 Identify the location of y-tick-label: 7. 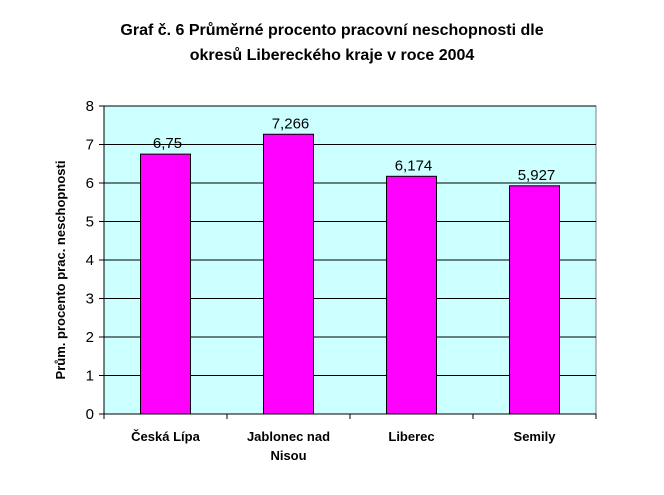
(90, 145).